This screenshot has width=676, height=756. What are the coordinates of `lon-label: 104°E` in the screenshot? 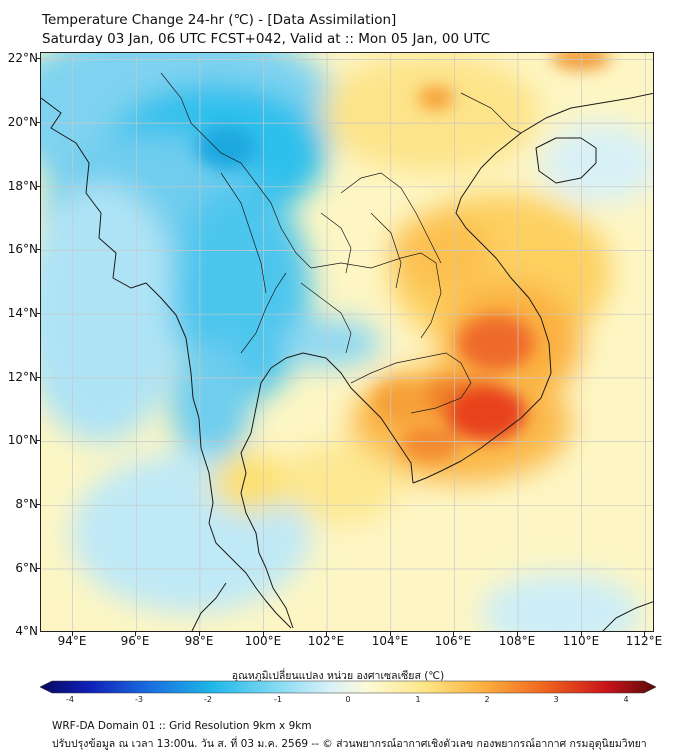 It's located at (390, 641).